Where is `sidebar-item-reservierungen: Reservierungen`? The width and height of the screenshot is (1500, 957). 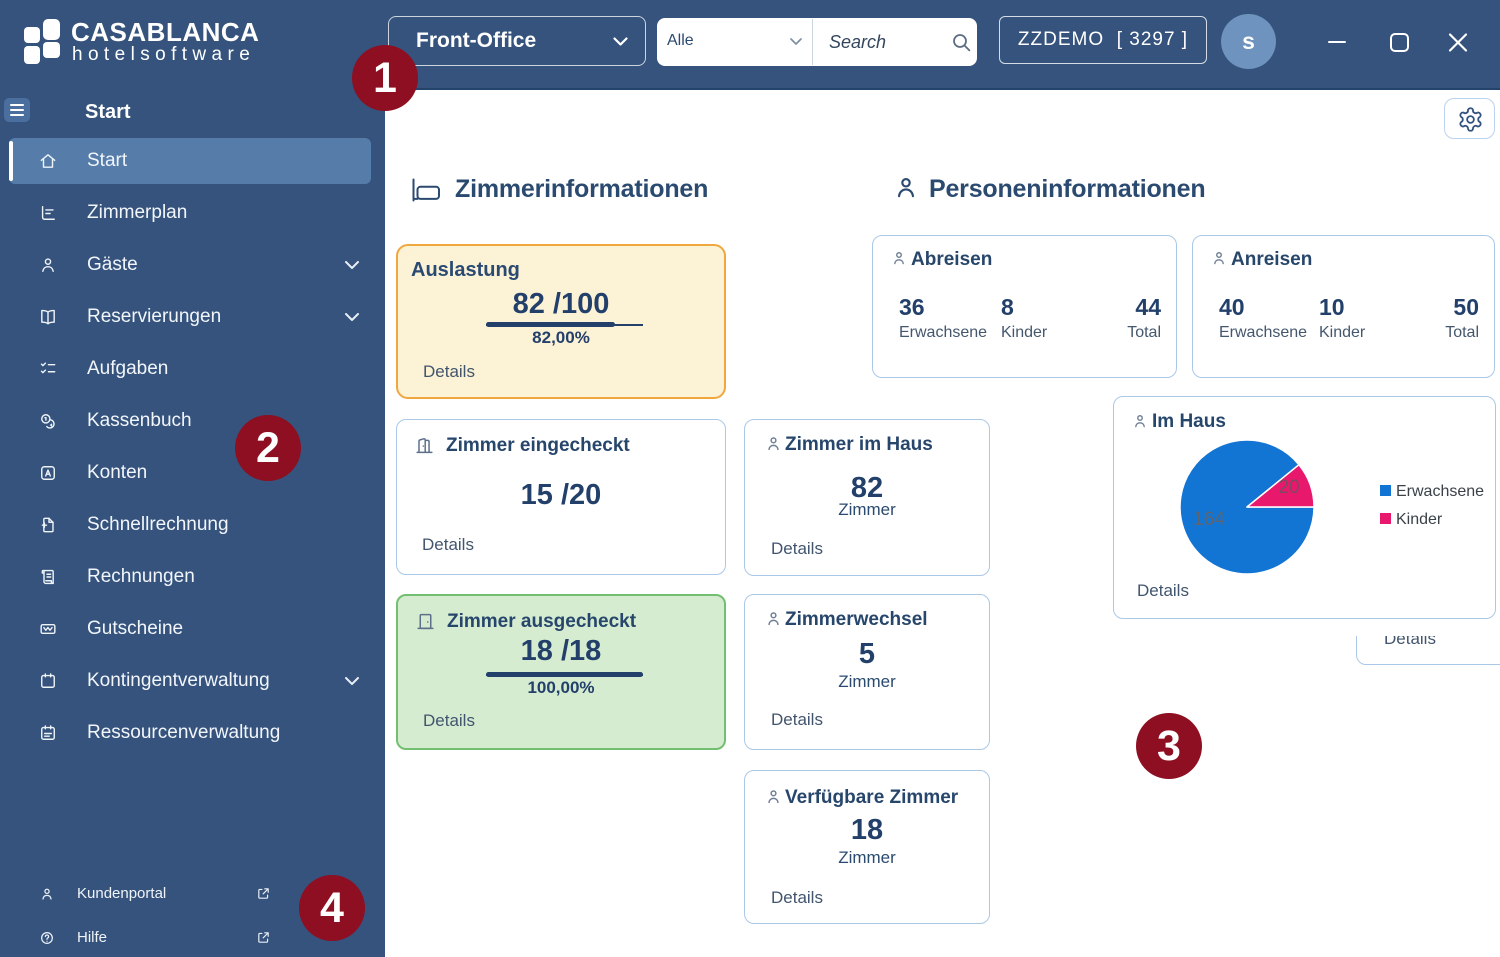 sidebar-item-reservierungen: Reservierungen is located at coordinates (190, 317).